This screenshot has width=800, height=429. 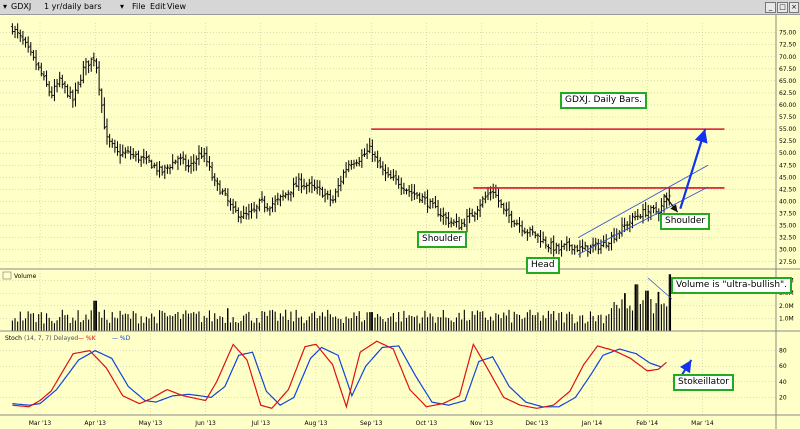 I want to click on symbol-selector: GDXJ, so click(x=21, y=6).